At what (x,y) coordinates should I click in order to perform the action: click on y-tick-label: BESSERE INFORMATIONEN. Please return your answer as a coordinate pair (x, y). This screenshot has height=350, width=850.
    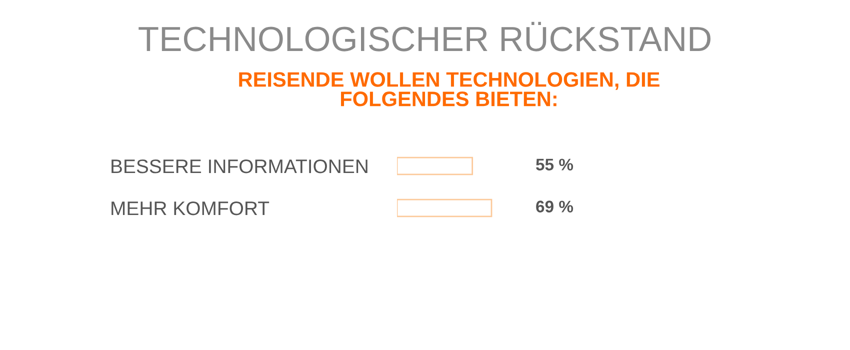
    Looking at the image, I should click on (240, 166).